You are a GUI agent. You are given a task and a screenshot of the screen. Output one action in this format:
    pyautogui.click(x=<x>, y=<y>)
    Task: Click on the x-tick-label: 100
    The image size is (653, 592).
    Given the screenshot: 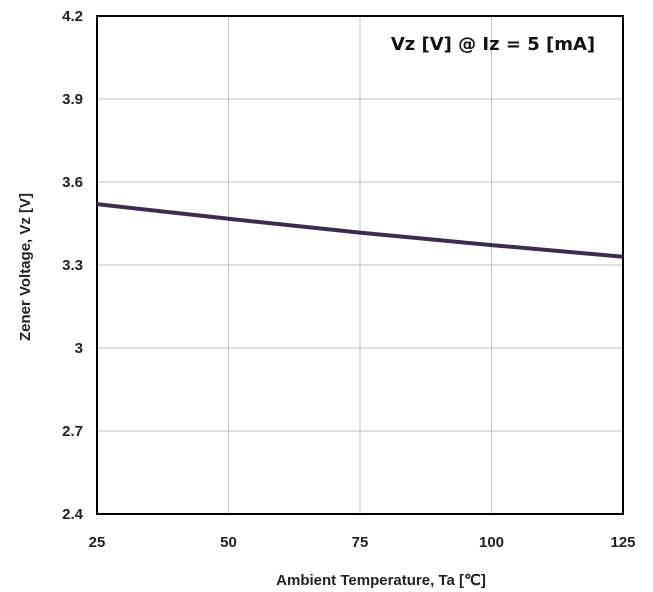 What is the action you would take?
    pyautogui.click(x=491, y=542)
    